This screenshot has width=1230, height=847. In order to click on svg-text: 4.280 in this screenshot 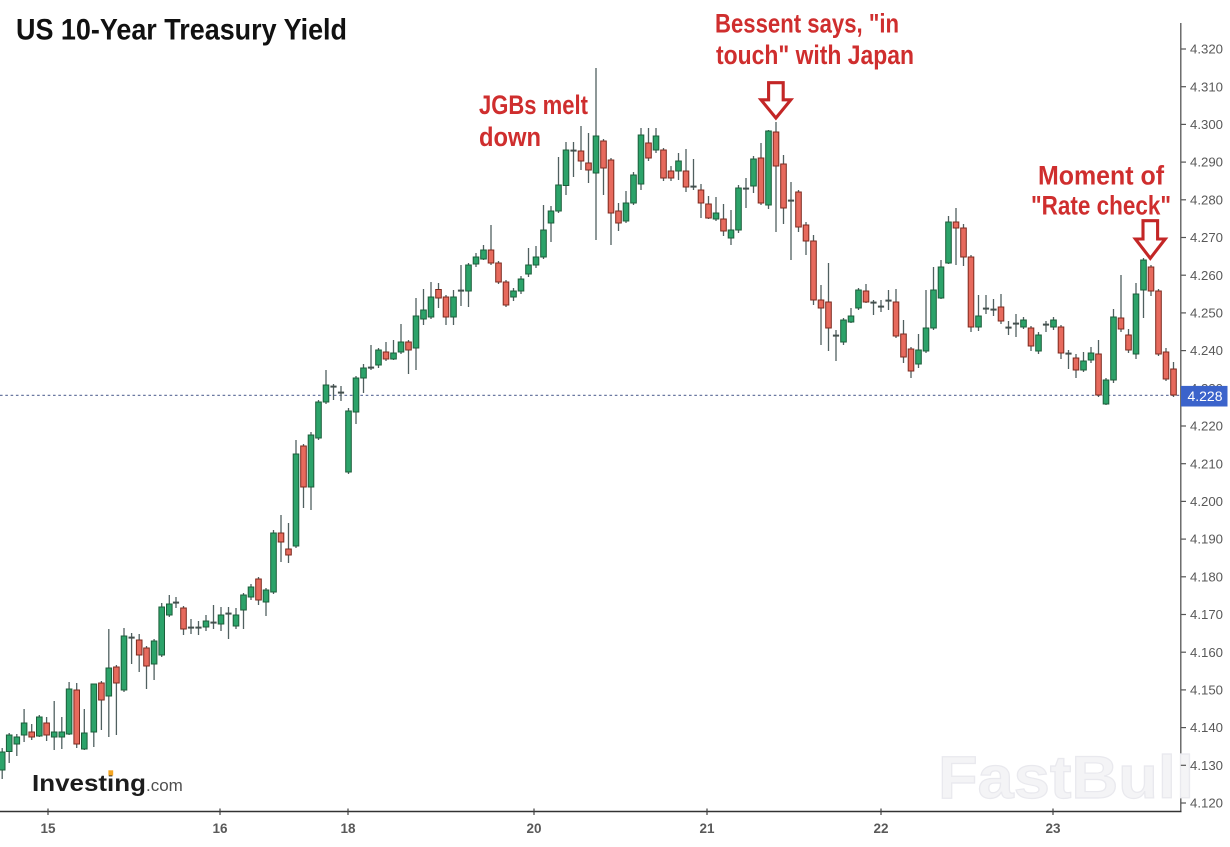, I will do `click(1206, 199)`.